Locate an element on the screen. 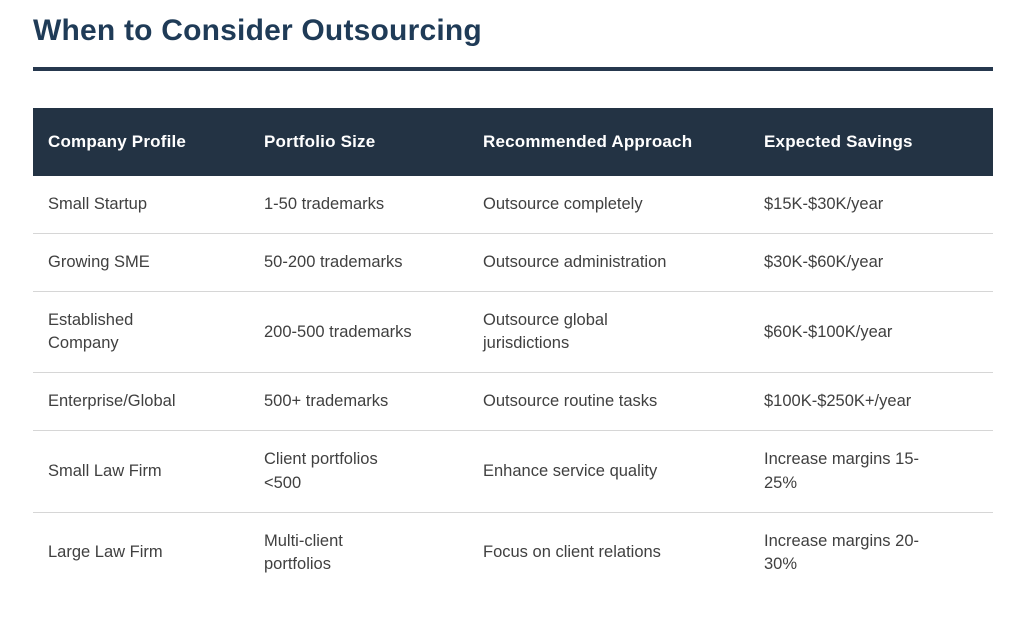  column-header-portfolio-size: Portfolio Size is located at coordinates (358, 142).